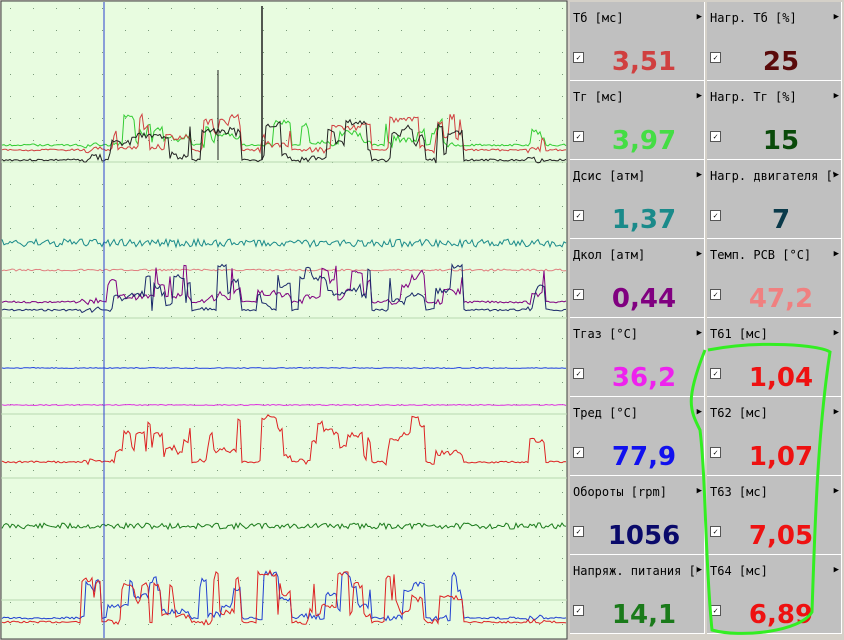 The width and height of the screenshot is (844, 640). What do you see at coordinates (637, 436) in the screenshot?
I see `readout-cell: Тред [°C] ▶ ✓ 77,9` at bounding box center [637, 436].